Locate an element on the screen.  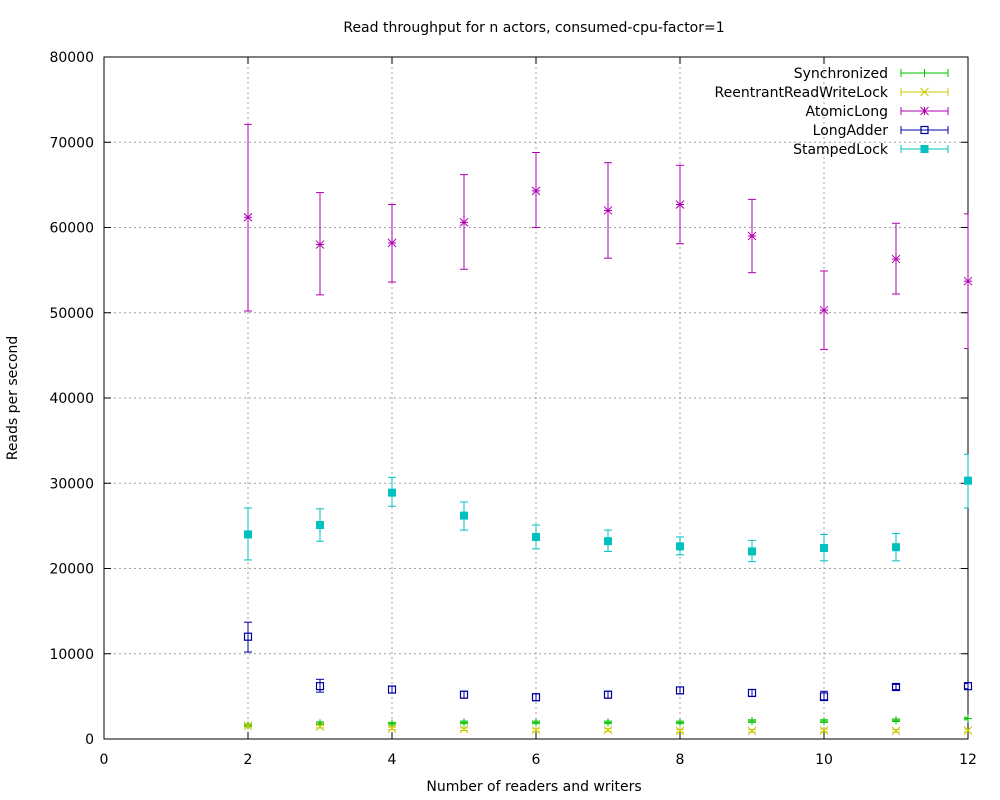
legend-item-reentrantreadwritelock: ReentrantReadWriteLock is located at coordinates (832, 93).